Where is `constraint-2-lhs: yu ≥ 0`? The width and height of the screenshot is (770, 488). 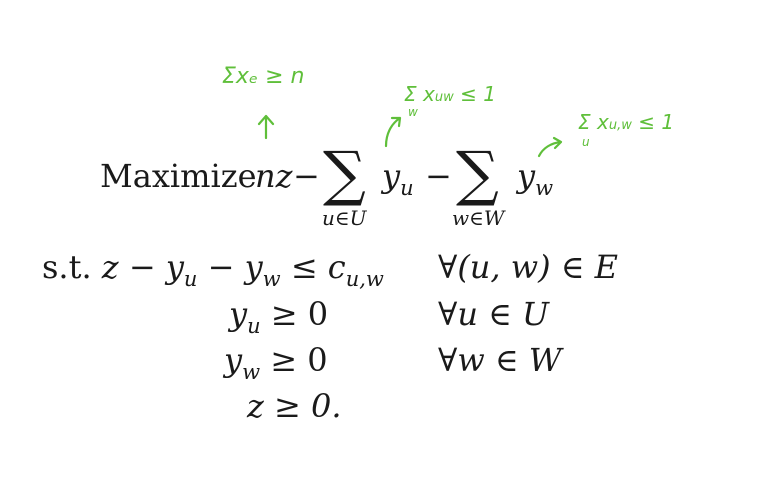 constraint-2-lhs: yu ≥ 0 is located at coordinates (279, 316).